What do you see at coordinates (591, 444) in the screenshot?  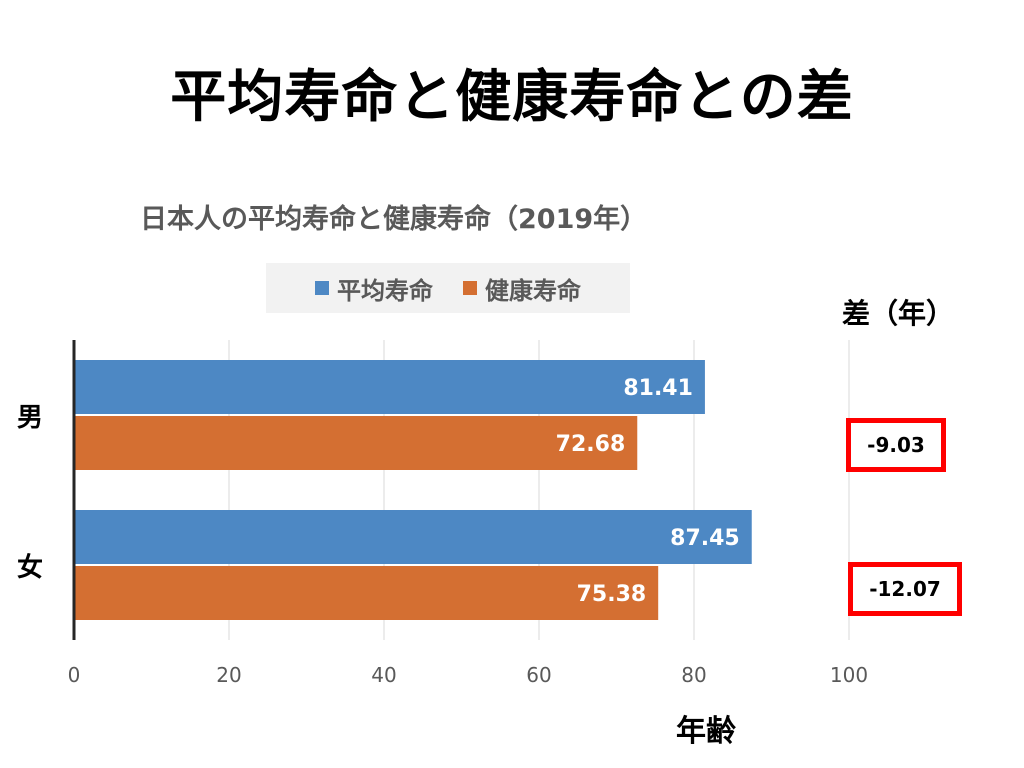 I see `data-label-0-1: 72.68` at bounding box center [591, 444].